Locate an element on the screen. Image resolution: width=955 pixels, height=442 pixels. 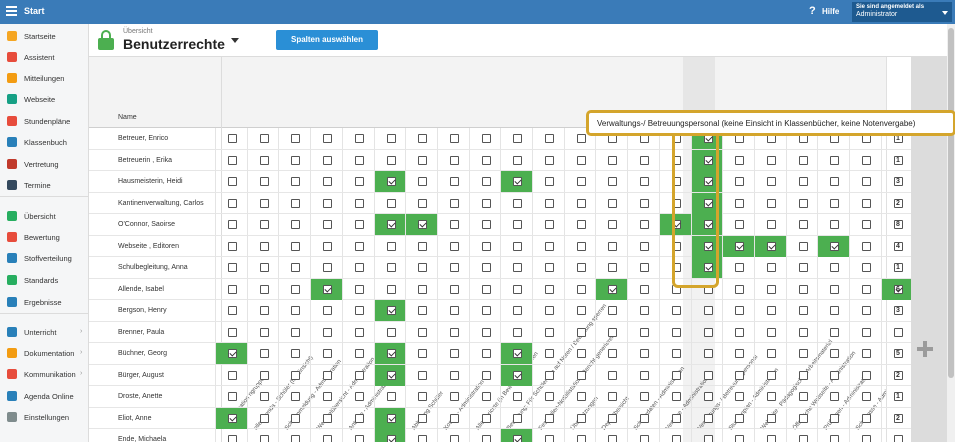
sidebar-item-7: Termine is located at coordinates (44, 185).